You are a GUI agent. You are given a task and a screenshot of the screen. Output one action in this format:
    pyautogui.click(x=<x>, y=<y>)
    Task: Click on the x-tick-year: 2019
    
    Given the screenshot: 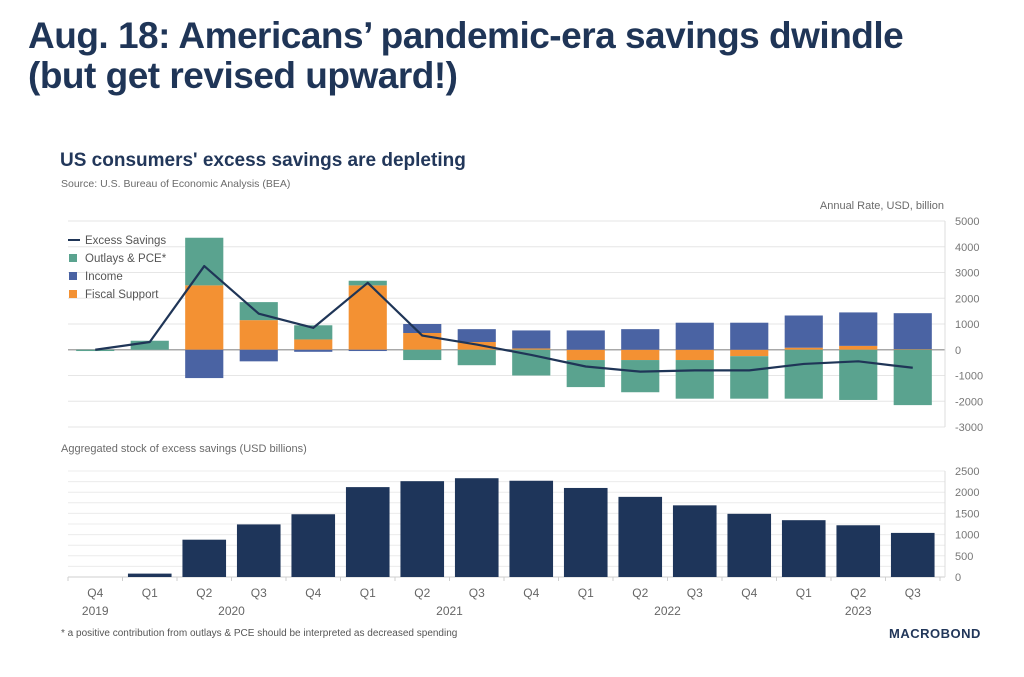 What is the action you would take?
    pyautogui.click(x=95, y=611)
    